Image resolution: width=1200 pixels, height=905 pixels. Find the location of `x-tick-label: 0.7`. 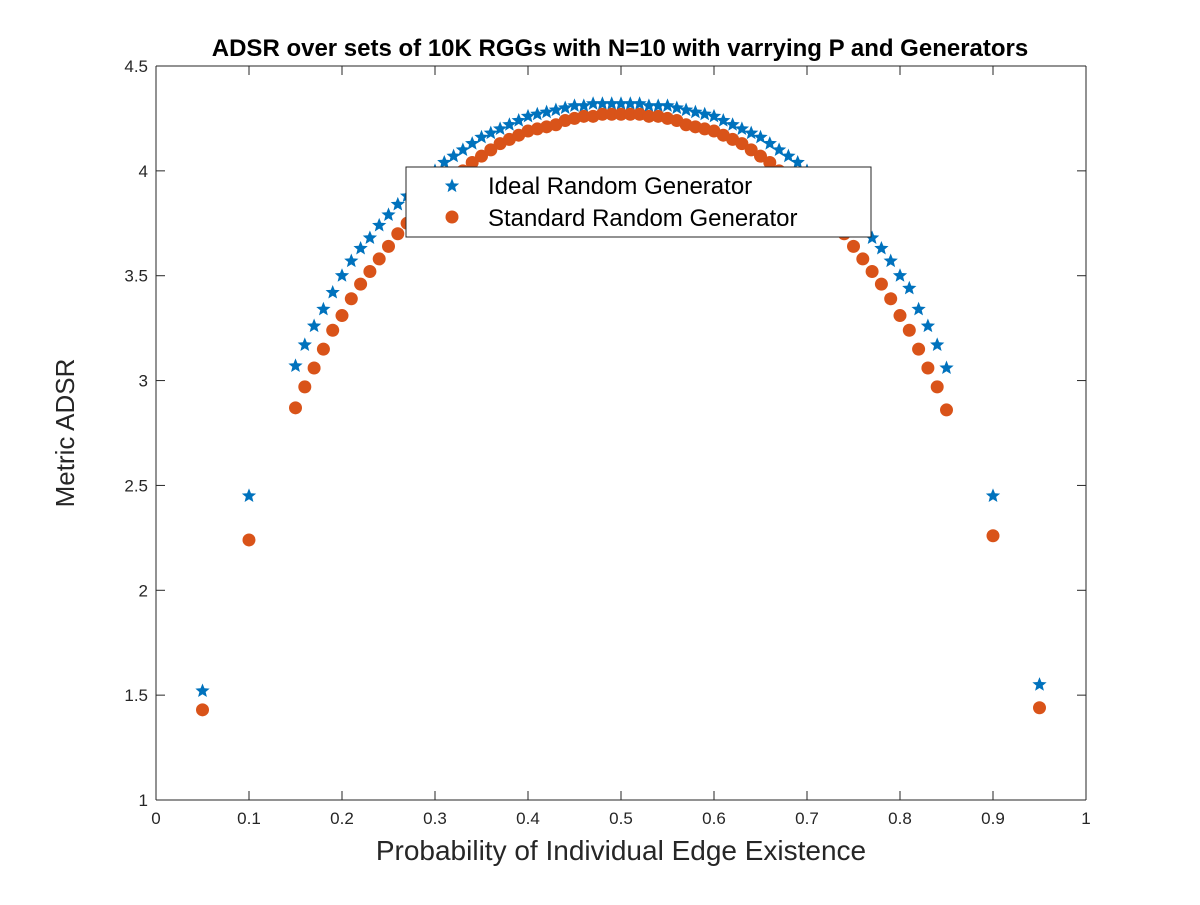

x-tick-label: 0.7 is located at coordinates (807, 818).